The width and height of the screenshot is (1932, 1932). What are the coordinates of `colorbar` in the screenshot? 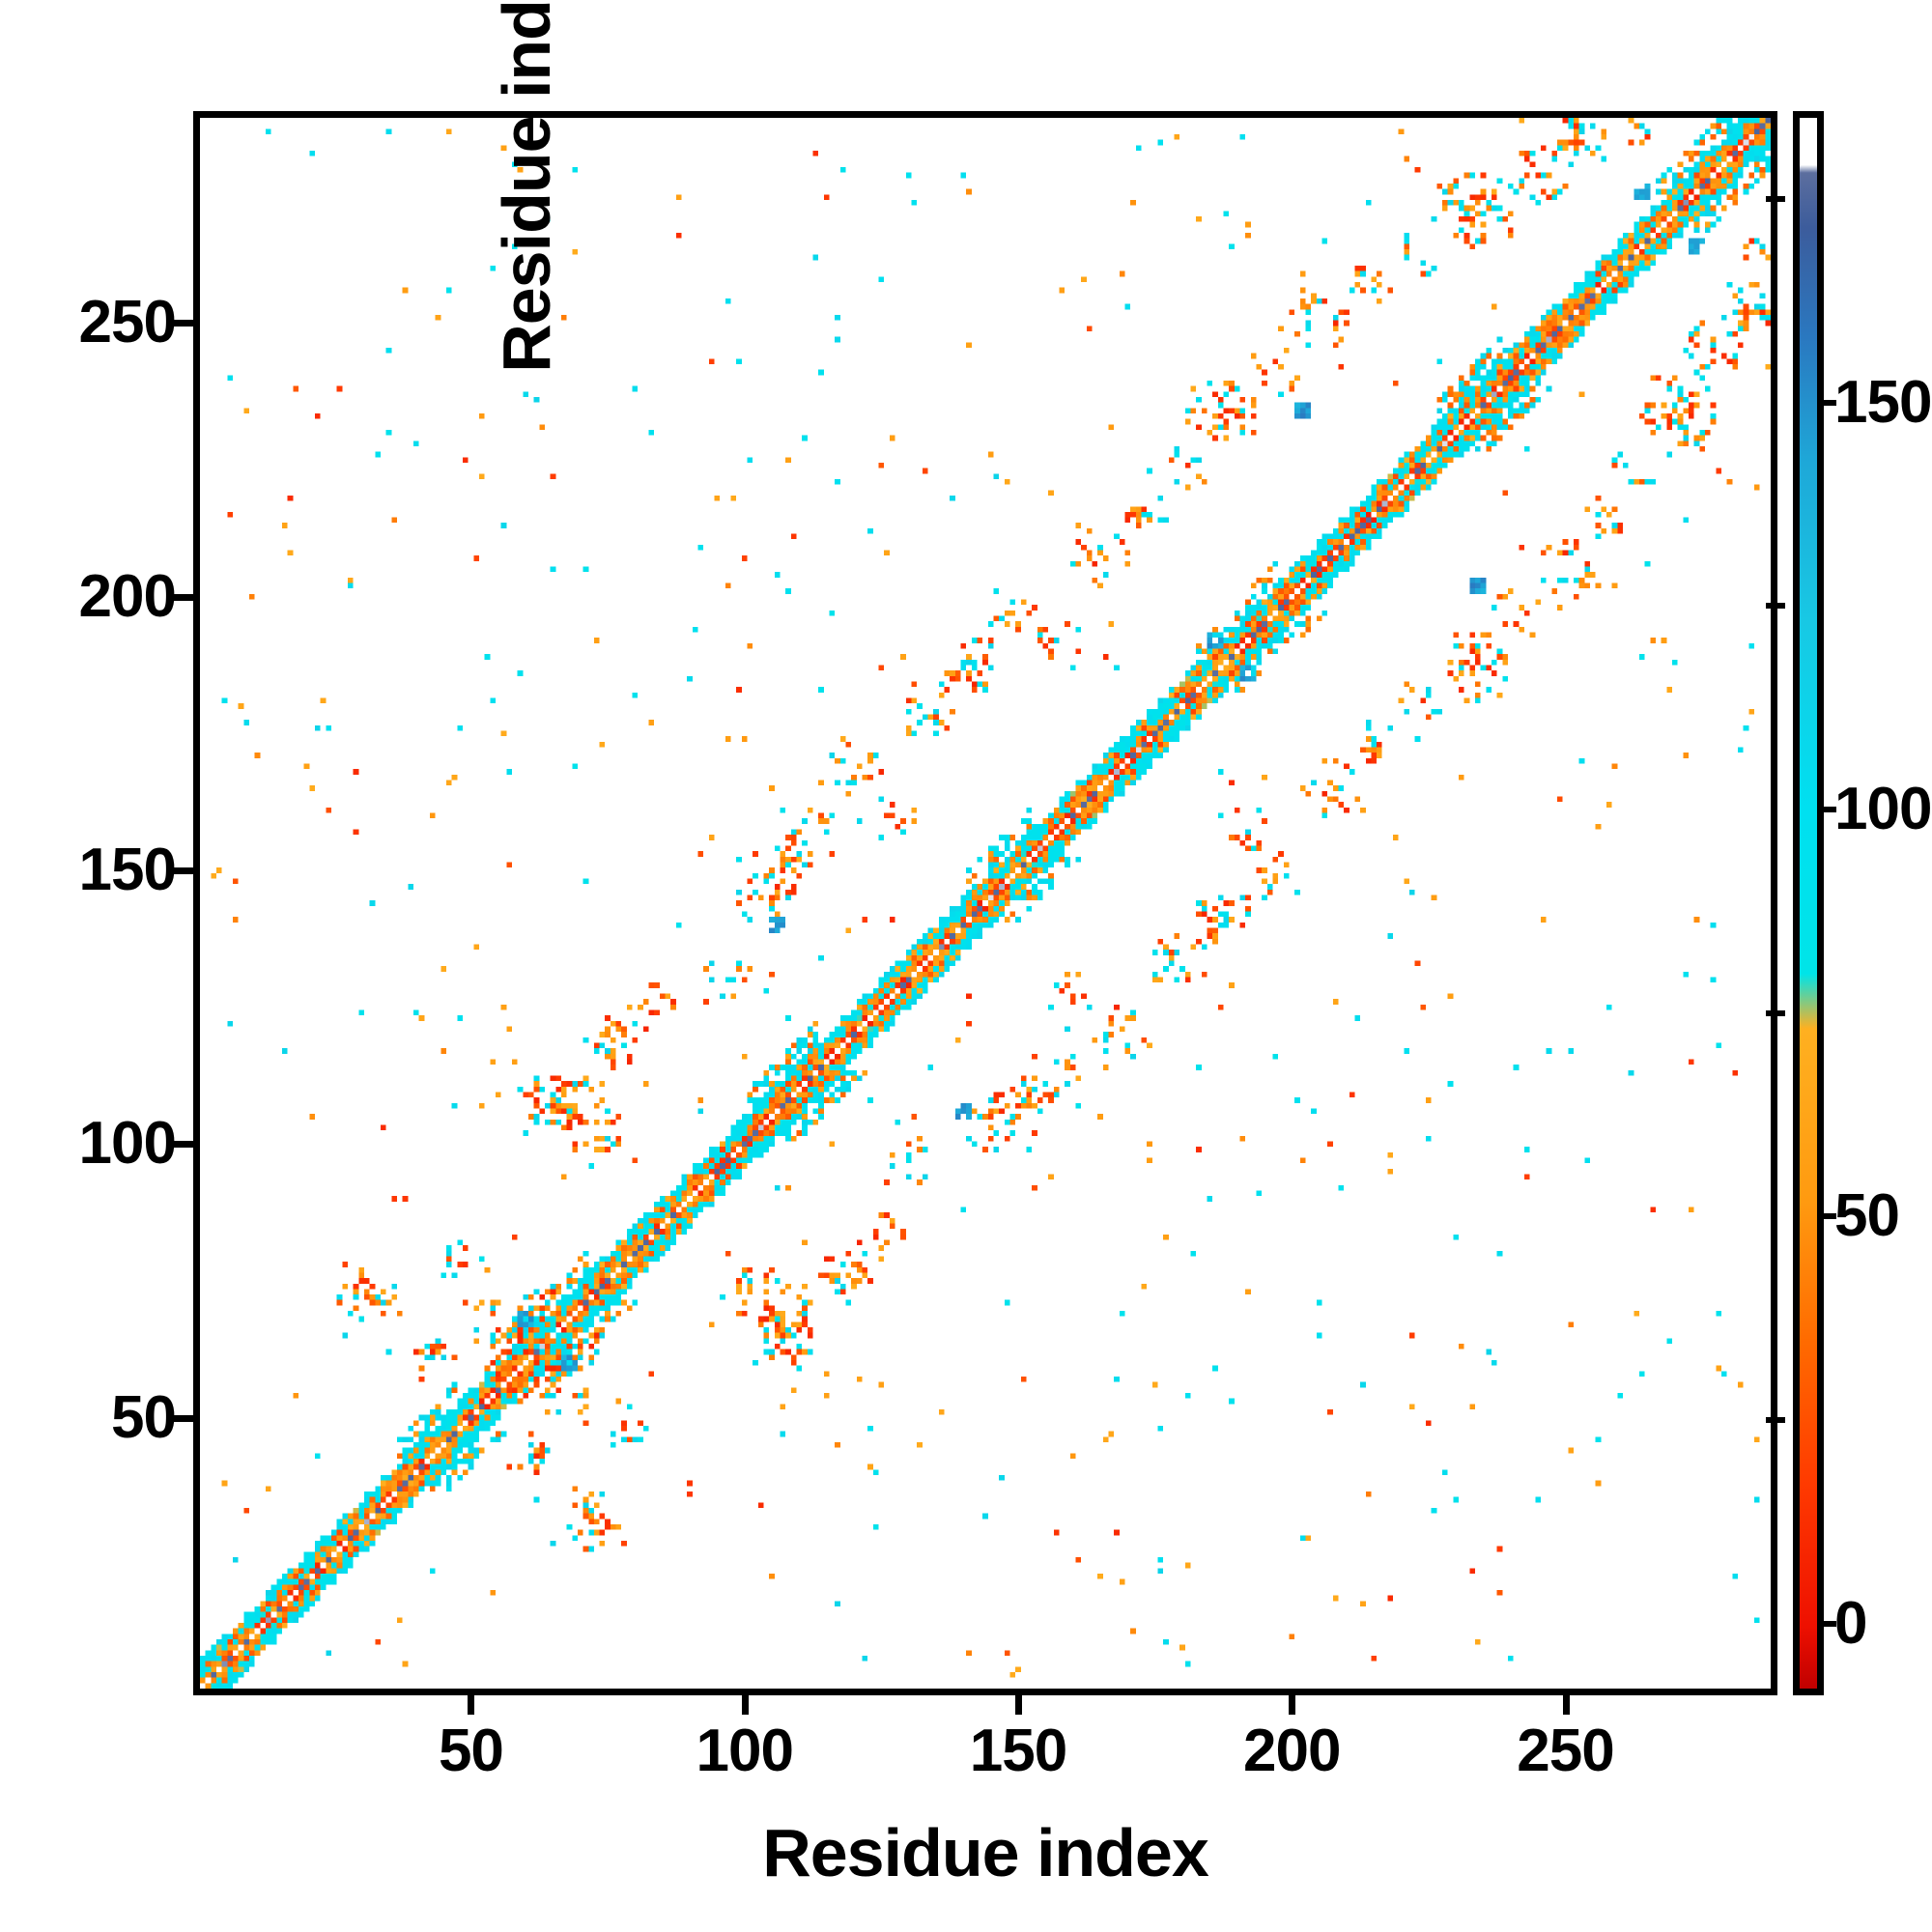 It's located at (1808, 903).